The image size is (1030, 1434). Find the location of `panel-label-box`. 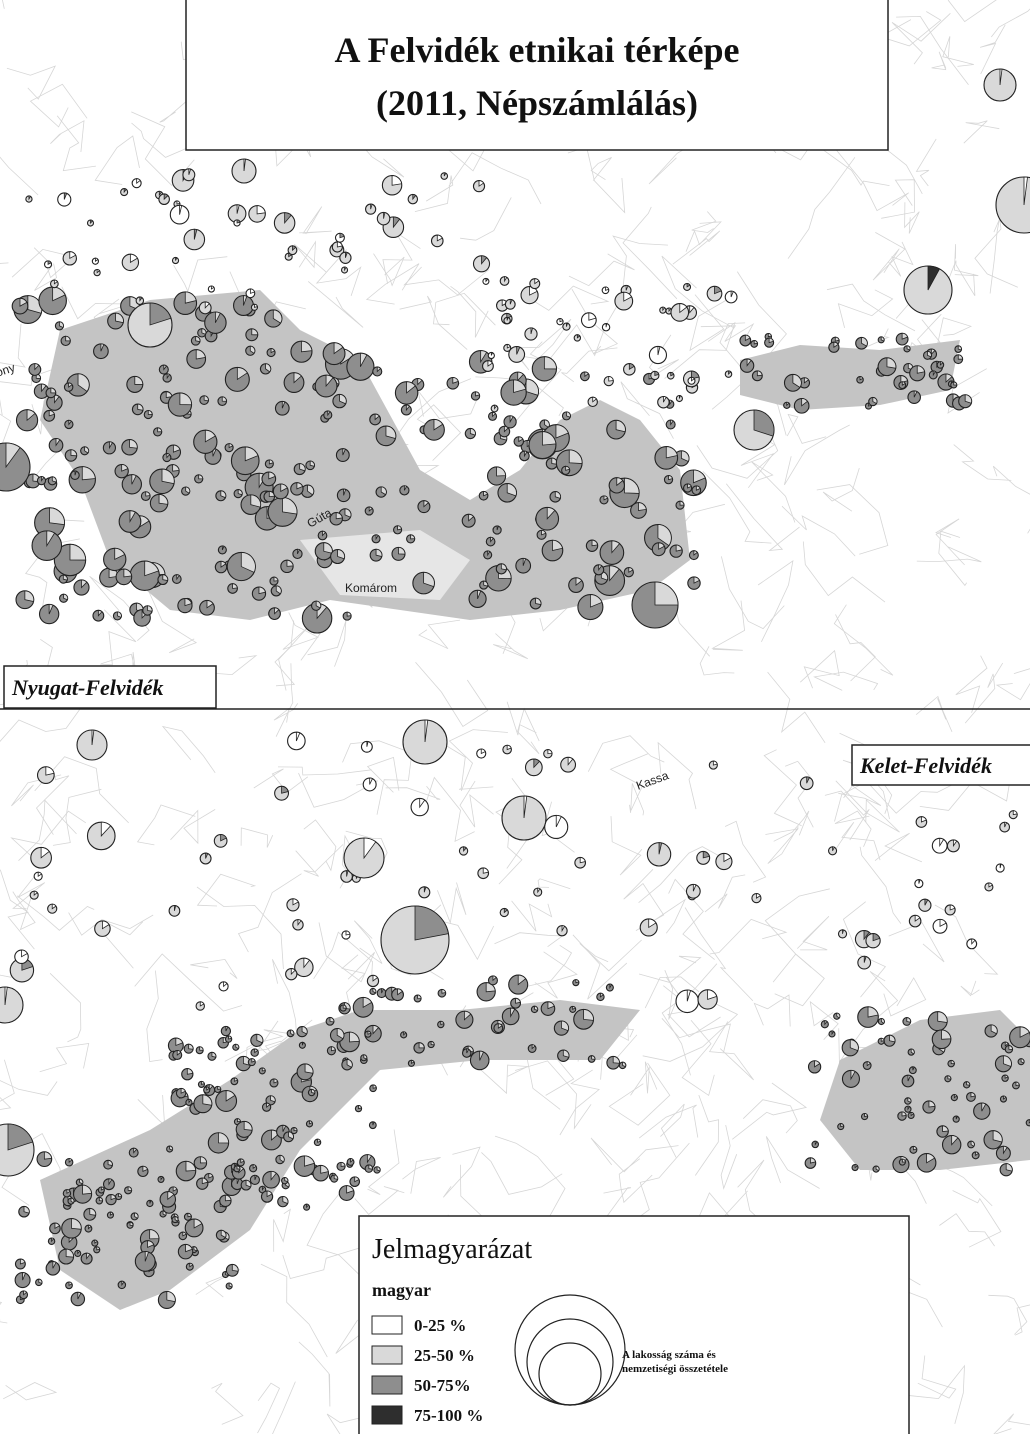

panel-label-box is located at coordinates (110, 687).